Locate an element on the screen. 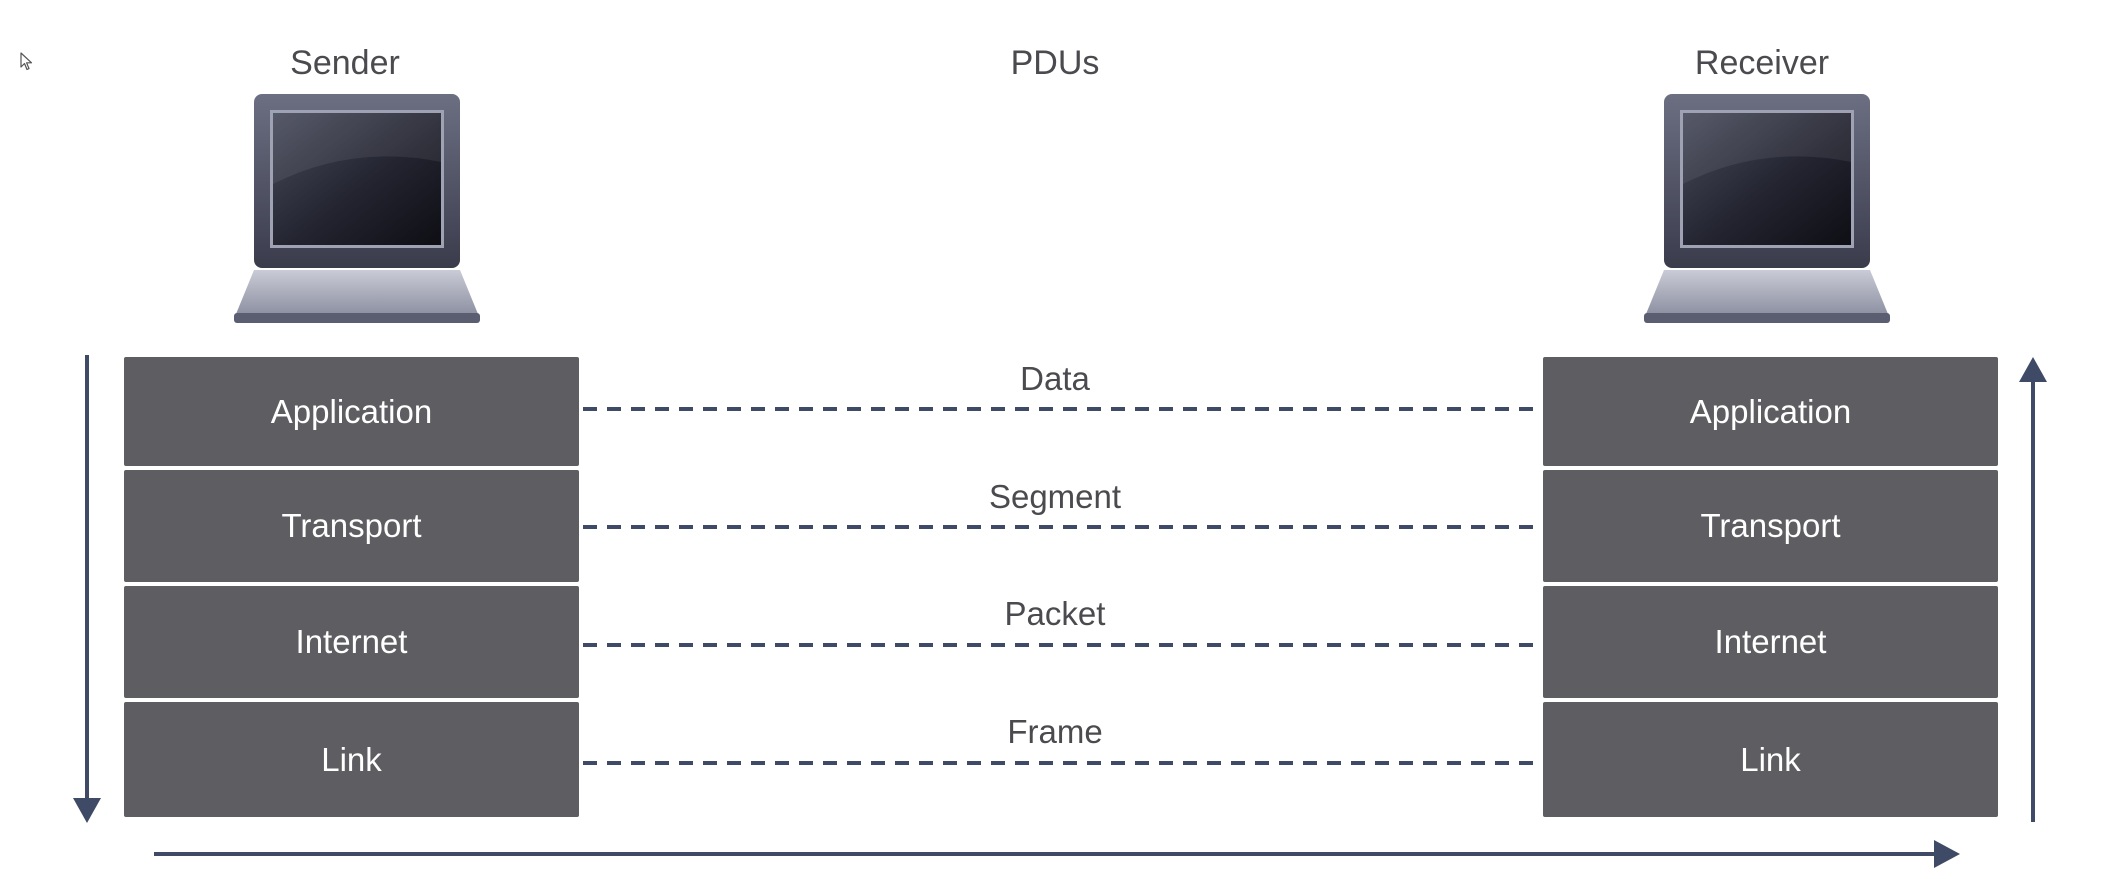 This screenshot has width=2120, height=879. receiver-layer-application: Application is located at coordinates (1770, 411).